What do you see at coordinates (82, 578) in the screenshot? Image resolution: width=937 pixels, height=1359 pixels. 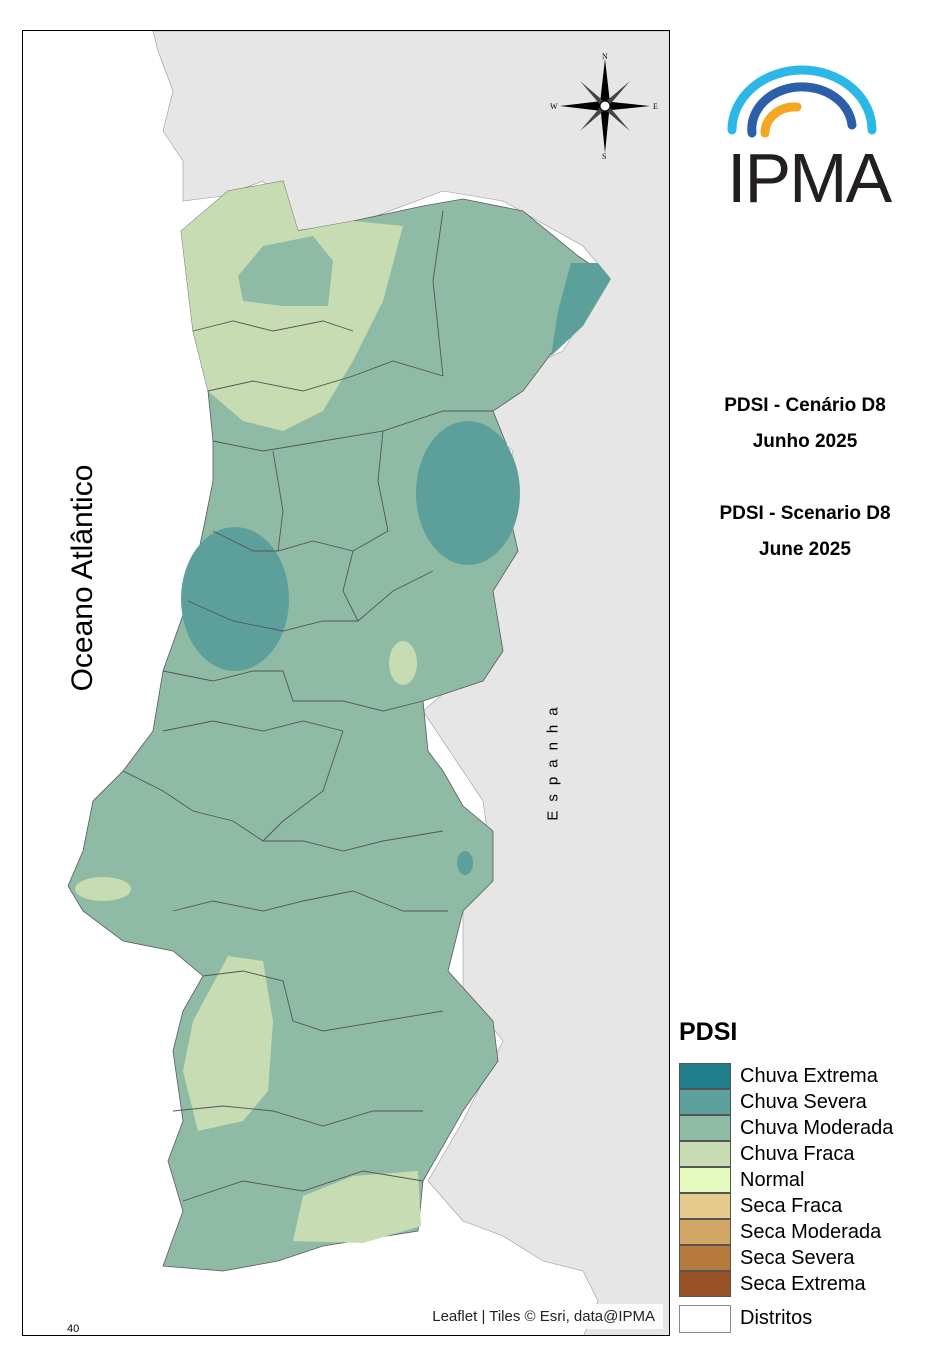 I see `ocean-label: Oceano Atlântico` at bounding box center [82, 578].